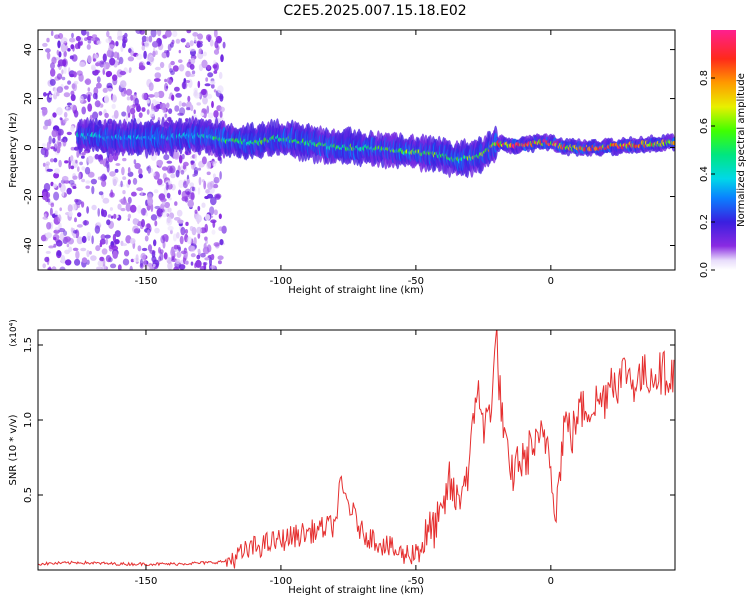 The width and height of the screenshot is (750, 600). I want to click on chart-title: C2E5.2025.007.15.18.E02, so click(374, 11).